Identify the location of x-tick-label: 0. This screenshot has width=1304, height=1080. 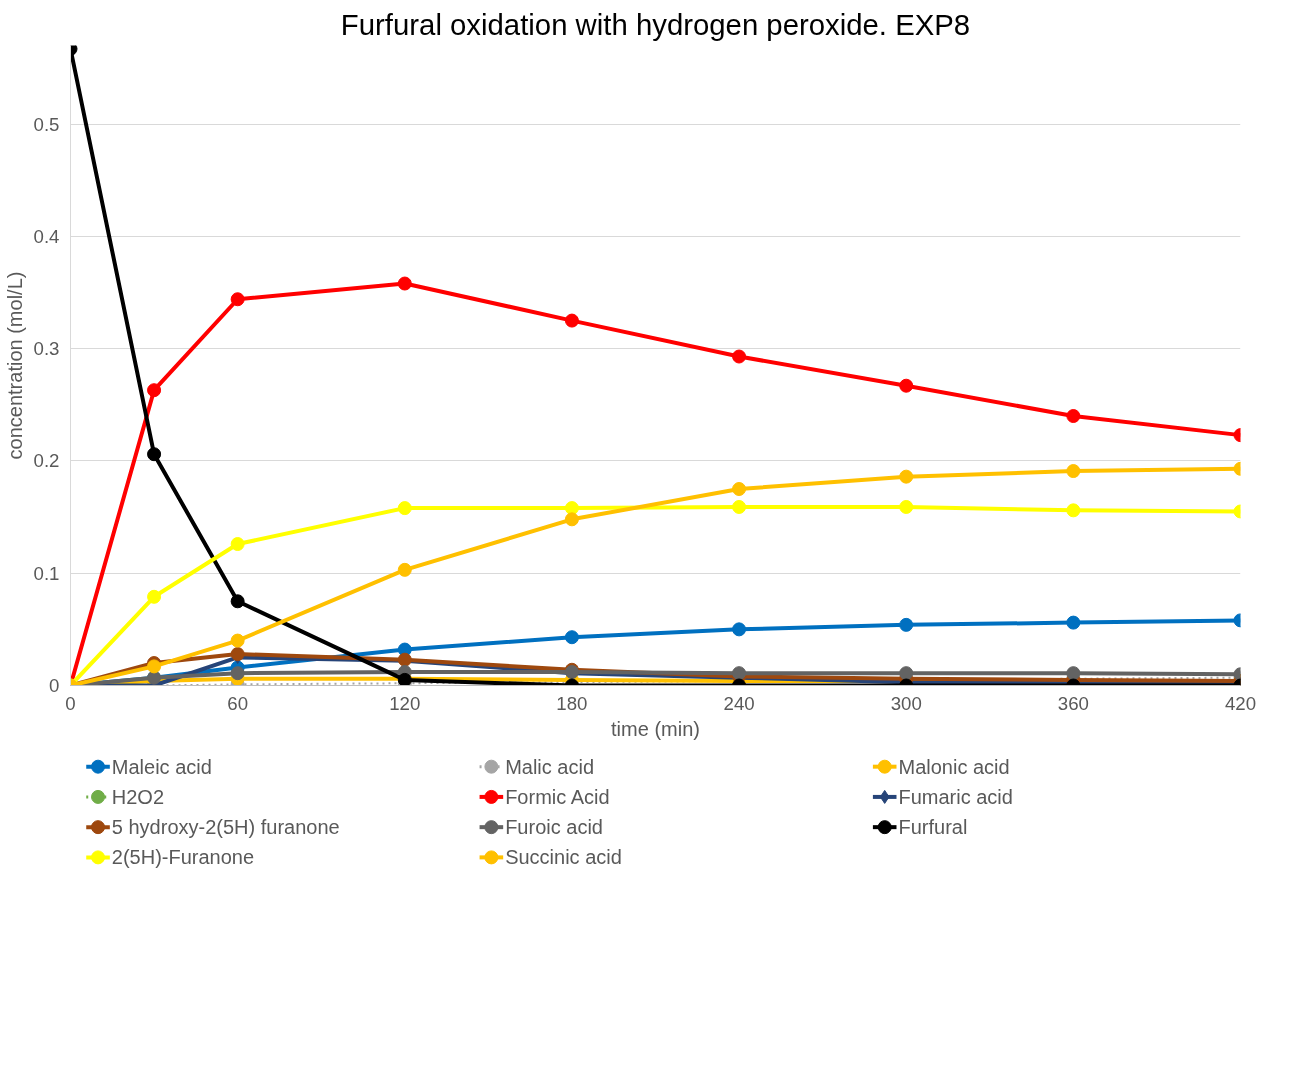
(70, 703).